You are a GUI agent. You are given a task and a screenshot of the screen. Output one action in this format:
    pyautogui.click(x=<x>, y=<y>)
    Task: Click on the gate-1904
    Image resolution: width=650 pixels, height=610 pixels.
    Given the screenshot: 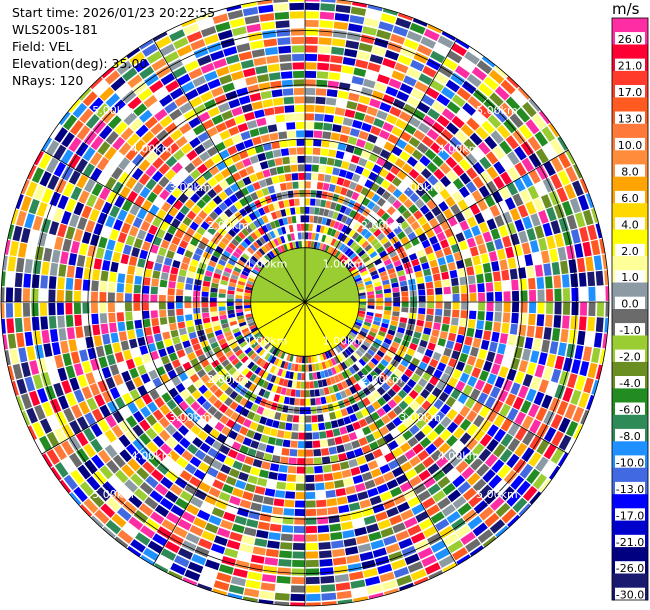 What is the action you would take?
    pyautogui.click(x=260, y=428)
    